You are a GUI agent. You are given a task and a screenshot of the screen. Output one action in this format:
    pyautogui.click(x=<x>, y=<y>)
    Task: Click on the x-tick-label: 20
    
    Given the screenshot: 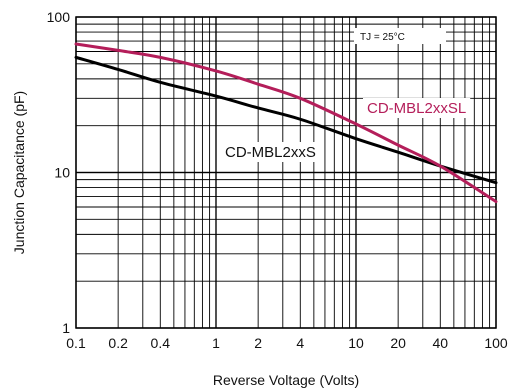 What is the action you would take?
    pyautogui.click(x=398, y=343)
    